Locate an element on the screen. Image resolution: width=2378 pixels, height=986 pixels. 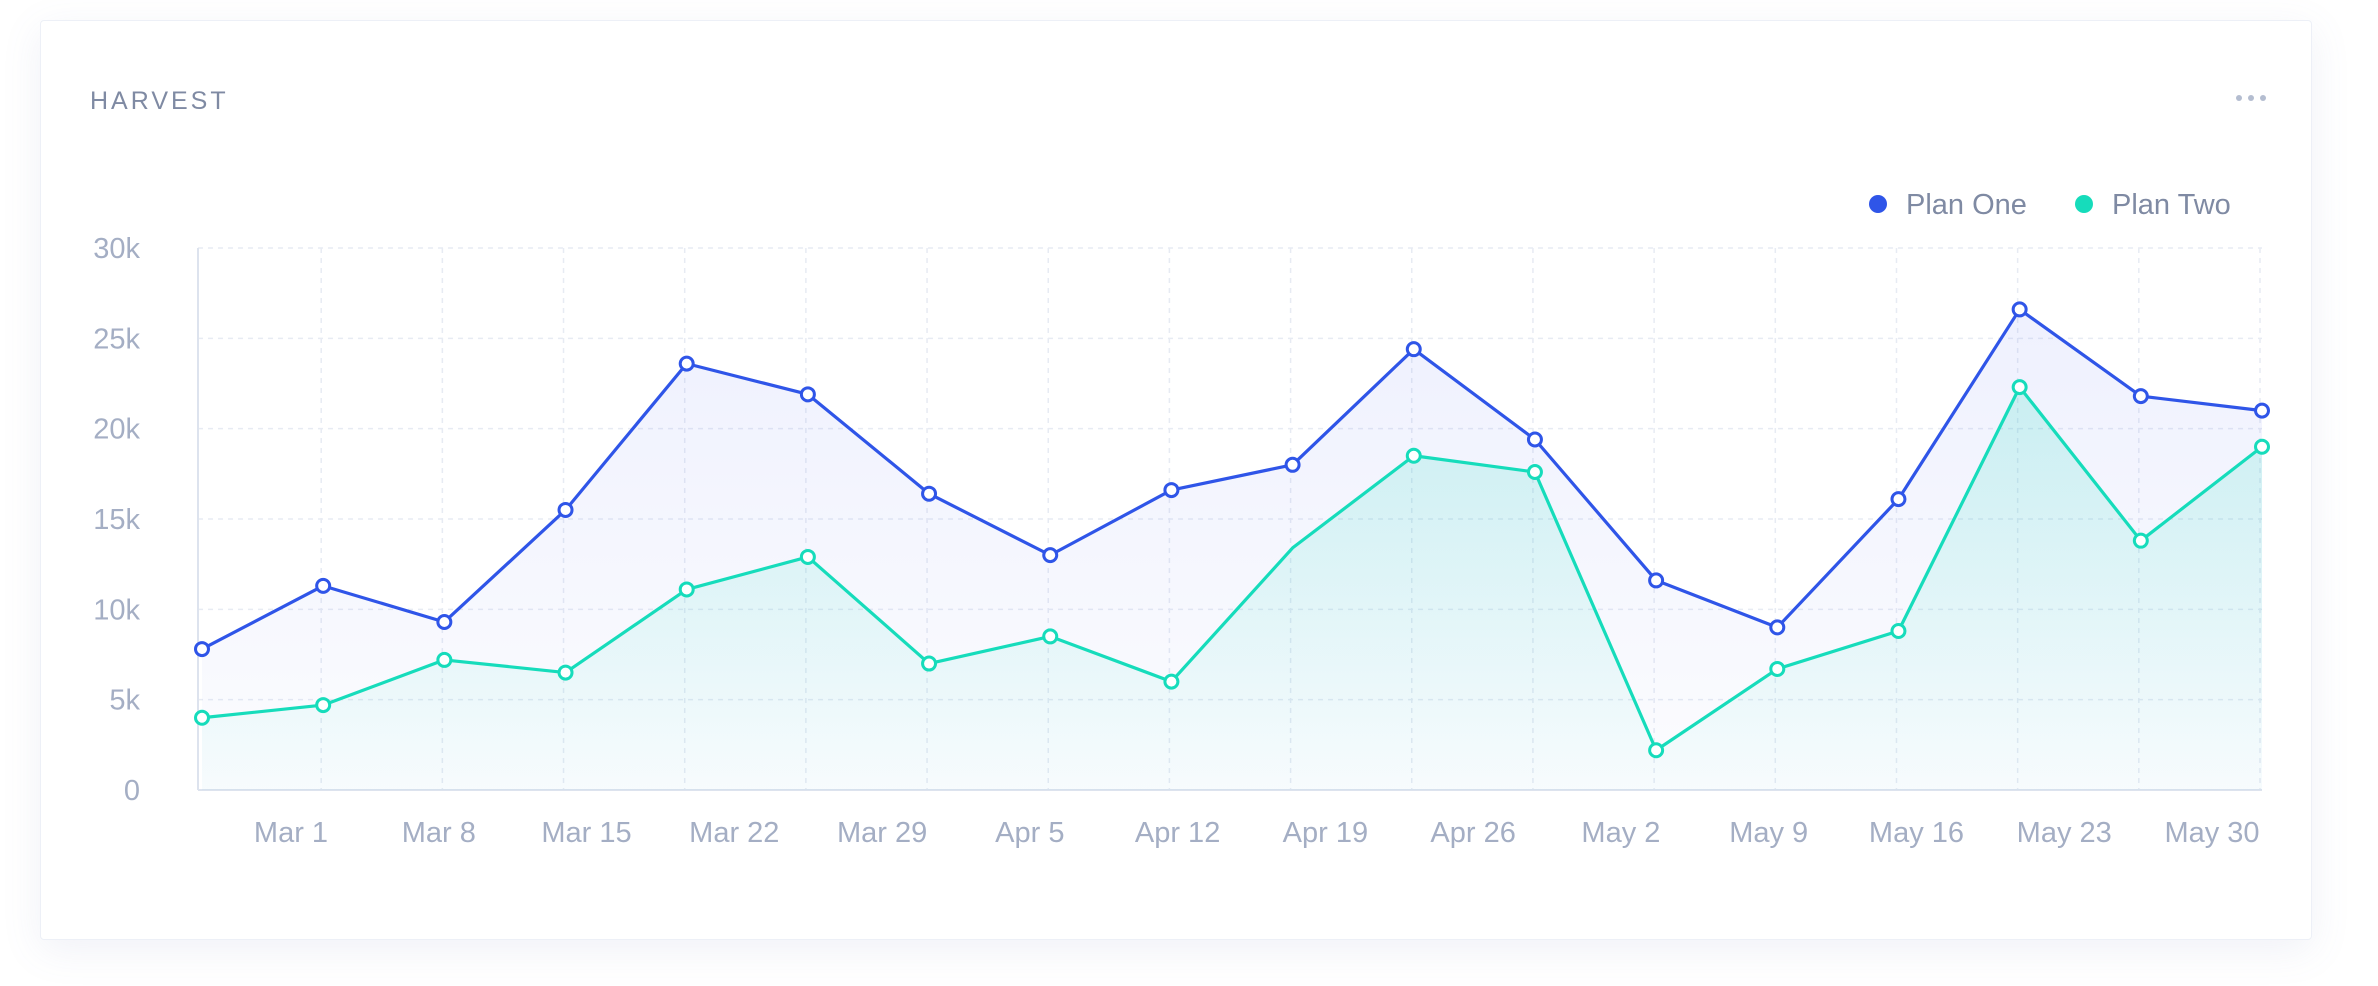
x-tick-label: May 2 is located at coordinates (1620, 833).